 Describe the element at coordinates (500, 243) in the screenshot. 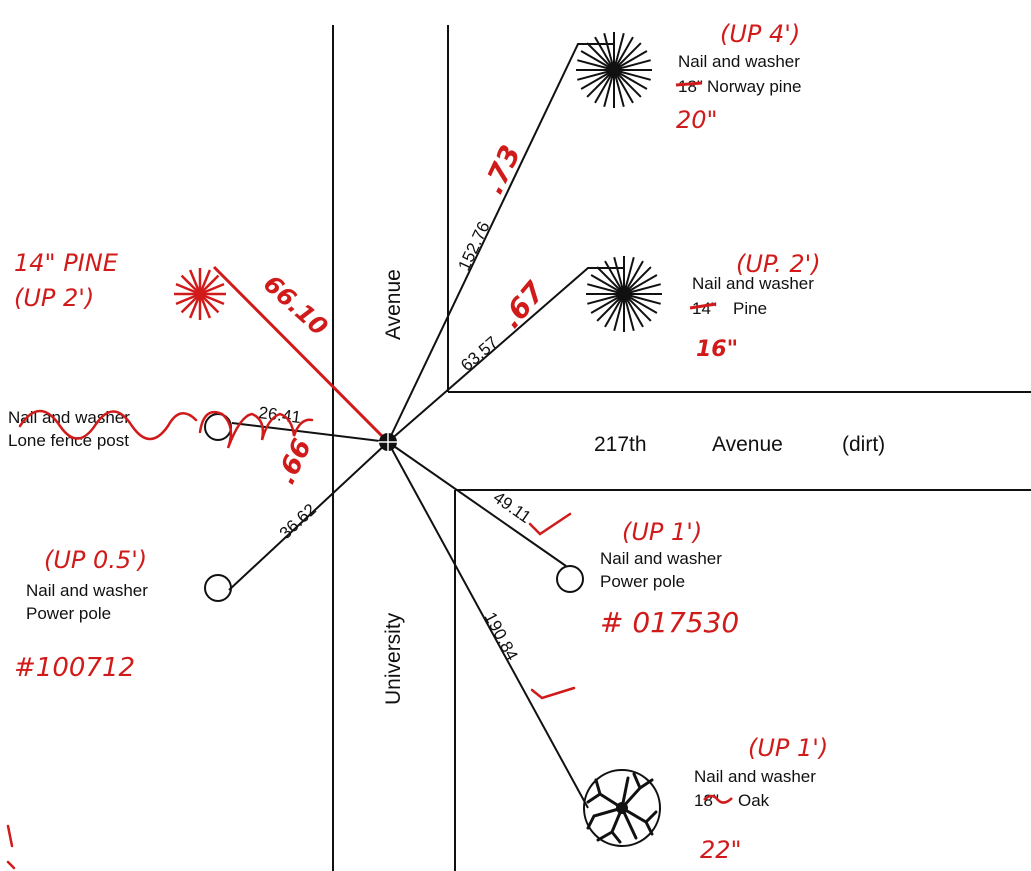

I see `tie-line-norway` at that location.